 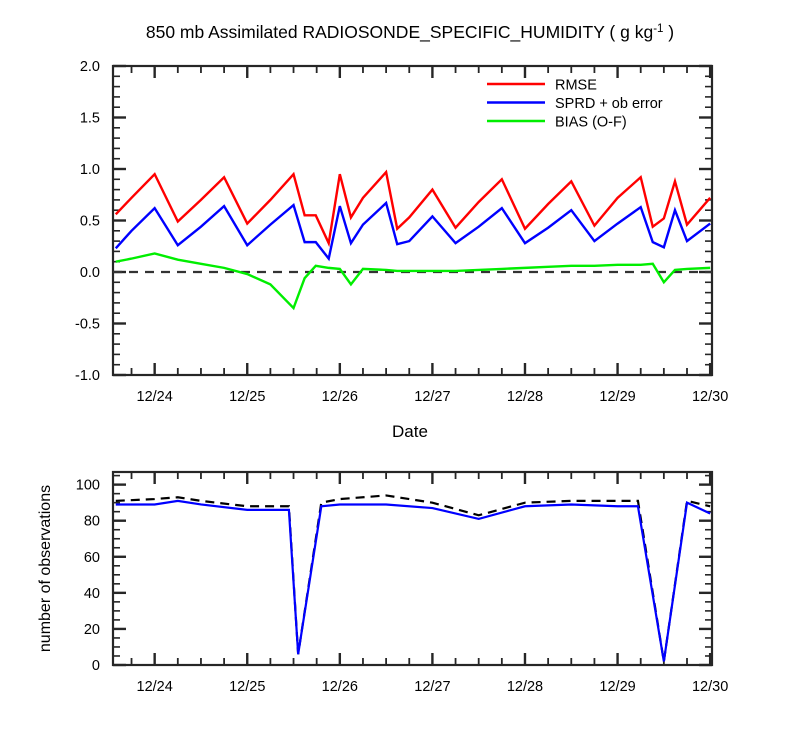 I want to click on statistics-x-tick-label: 12/29, so click(x=617, y=397).